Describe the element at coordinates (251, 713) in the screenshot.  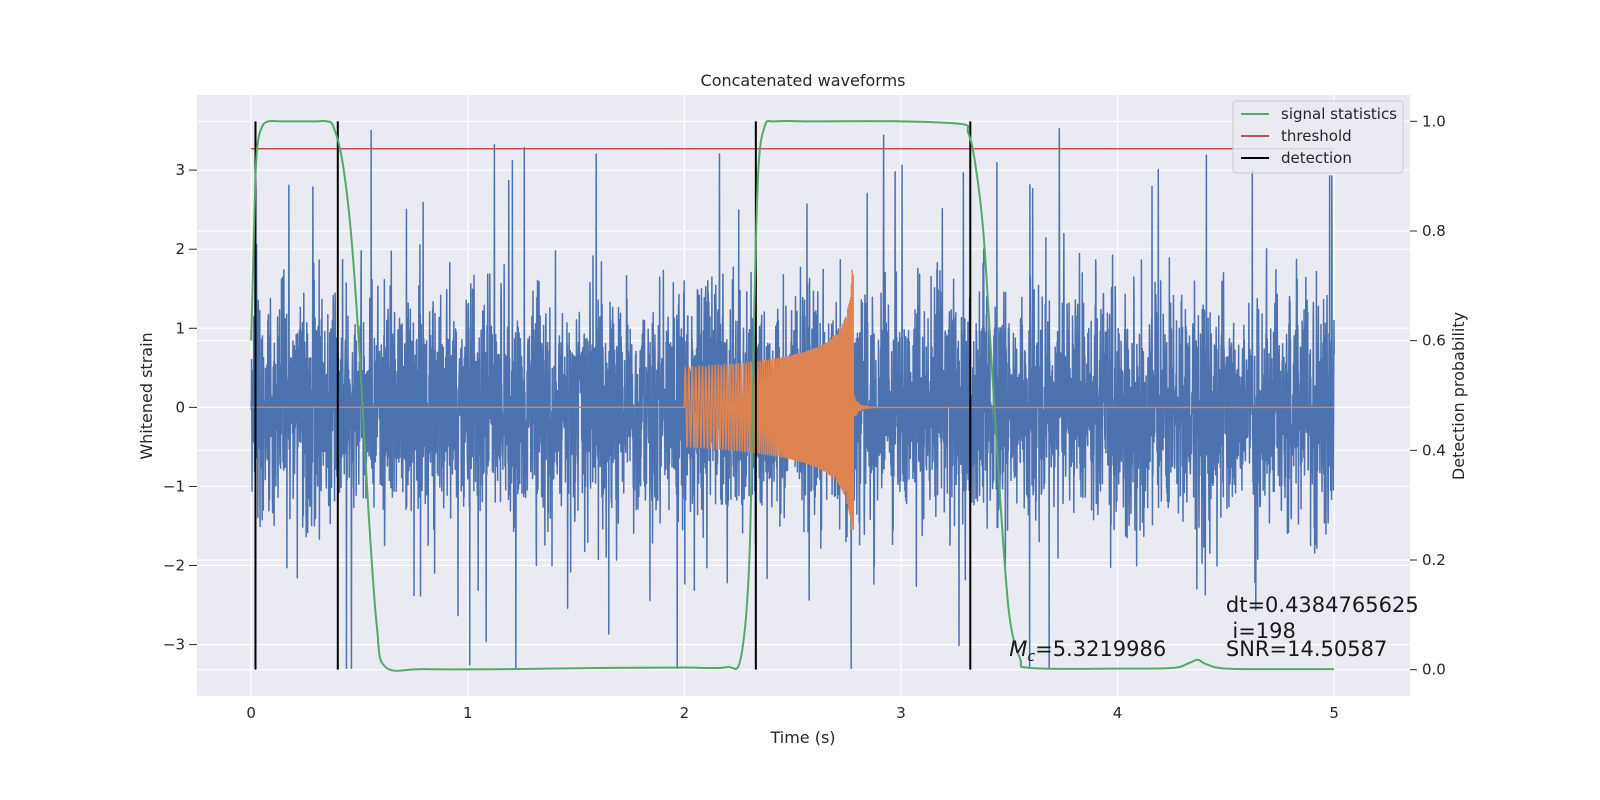
I see `x-tick-label: 0` at that location.